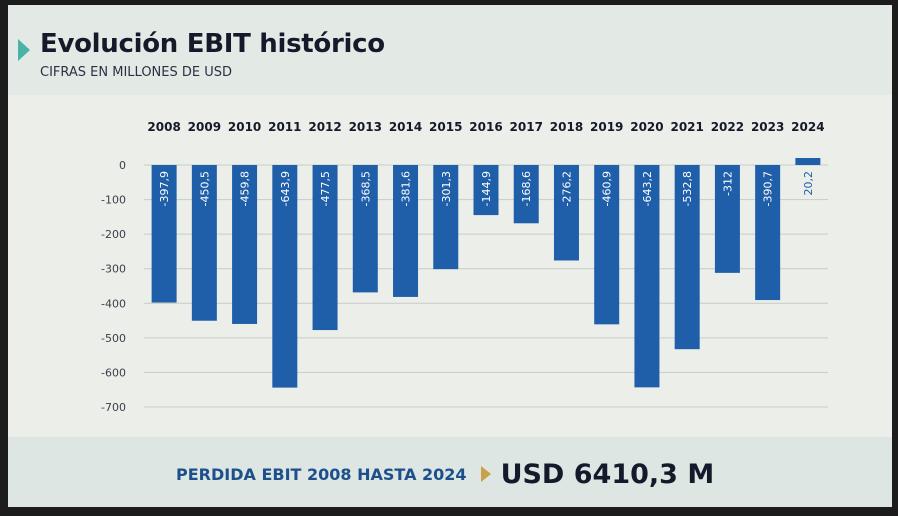 This screenshot has width=898, height=516. I want to click on data-label-2015: -301,3, so click(446, 188).